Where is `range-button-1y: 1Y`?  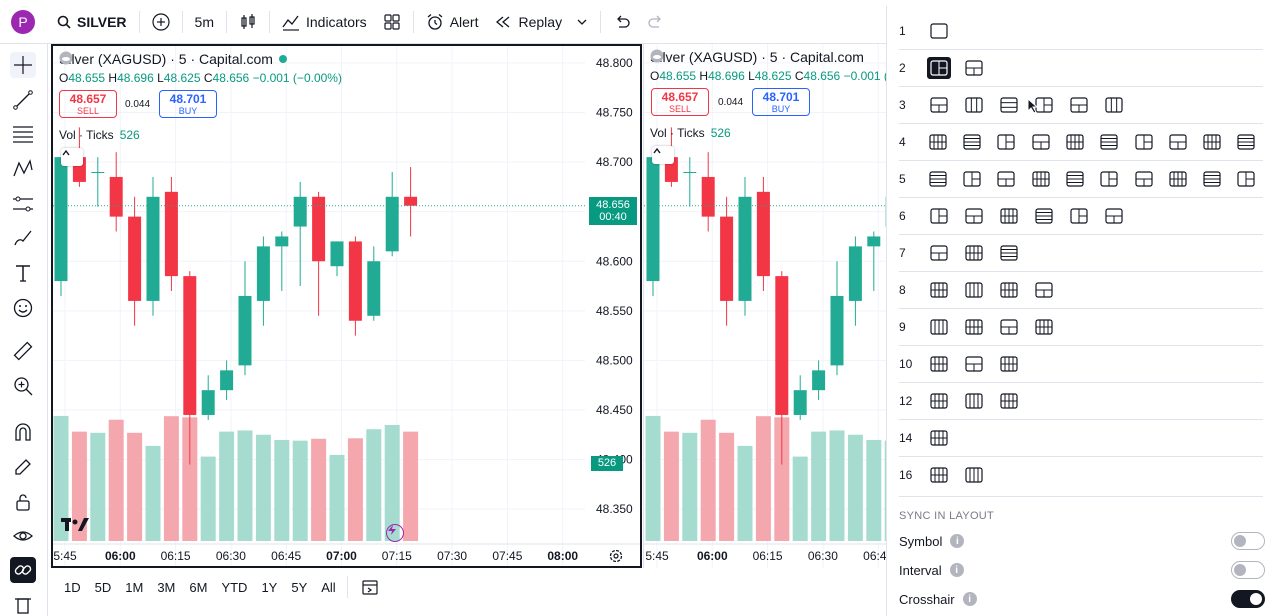 range-button-1y: 1Y is located at coordinates (269, 587).